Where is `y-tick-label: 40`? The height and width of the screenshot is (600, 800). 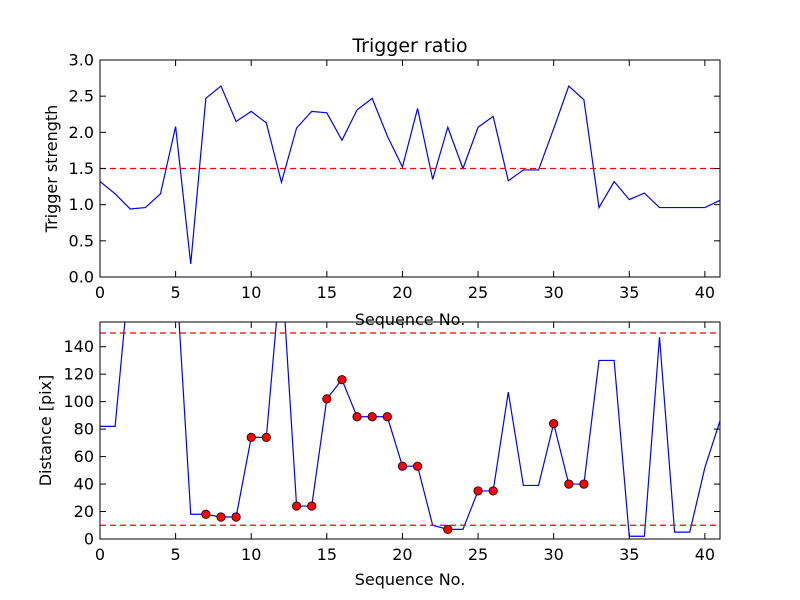 y-tick-label: 40 is located at coordinates (84, 484).